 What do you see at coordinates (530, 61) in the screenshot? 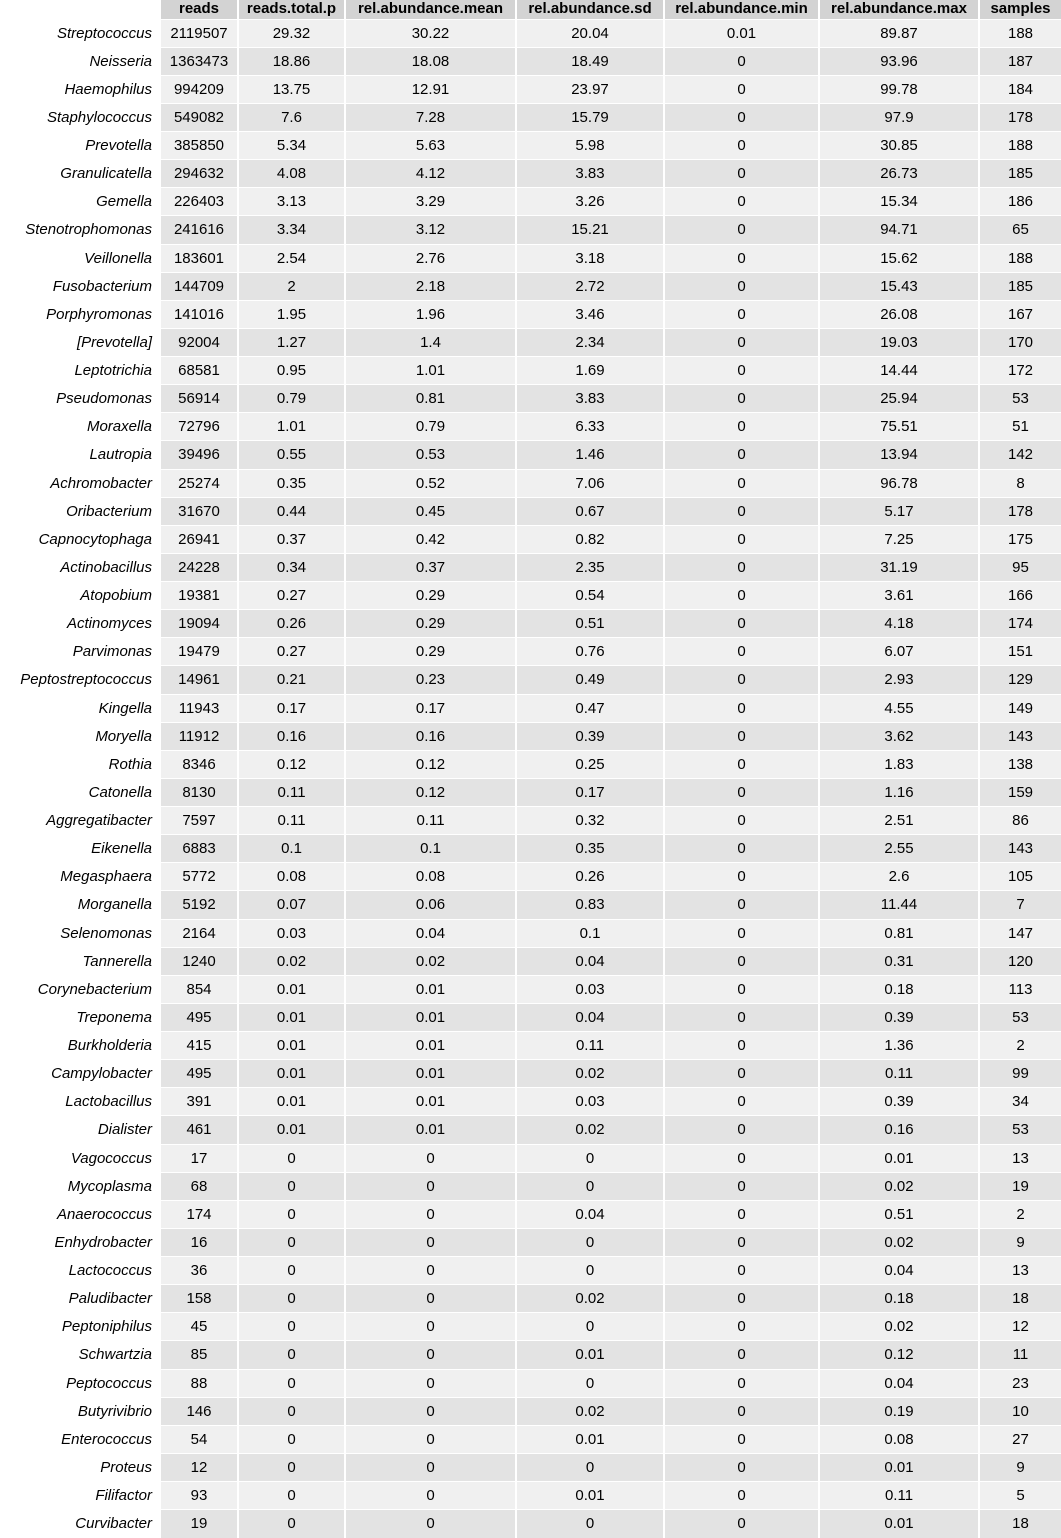
I see `table-row: Neisseria 1363473 18.86 18.08 18.49 0 93.96 187` at bounding box center [530, 61].